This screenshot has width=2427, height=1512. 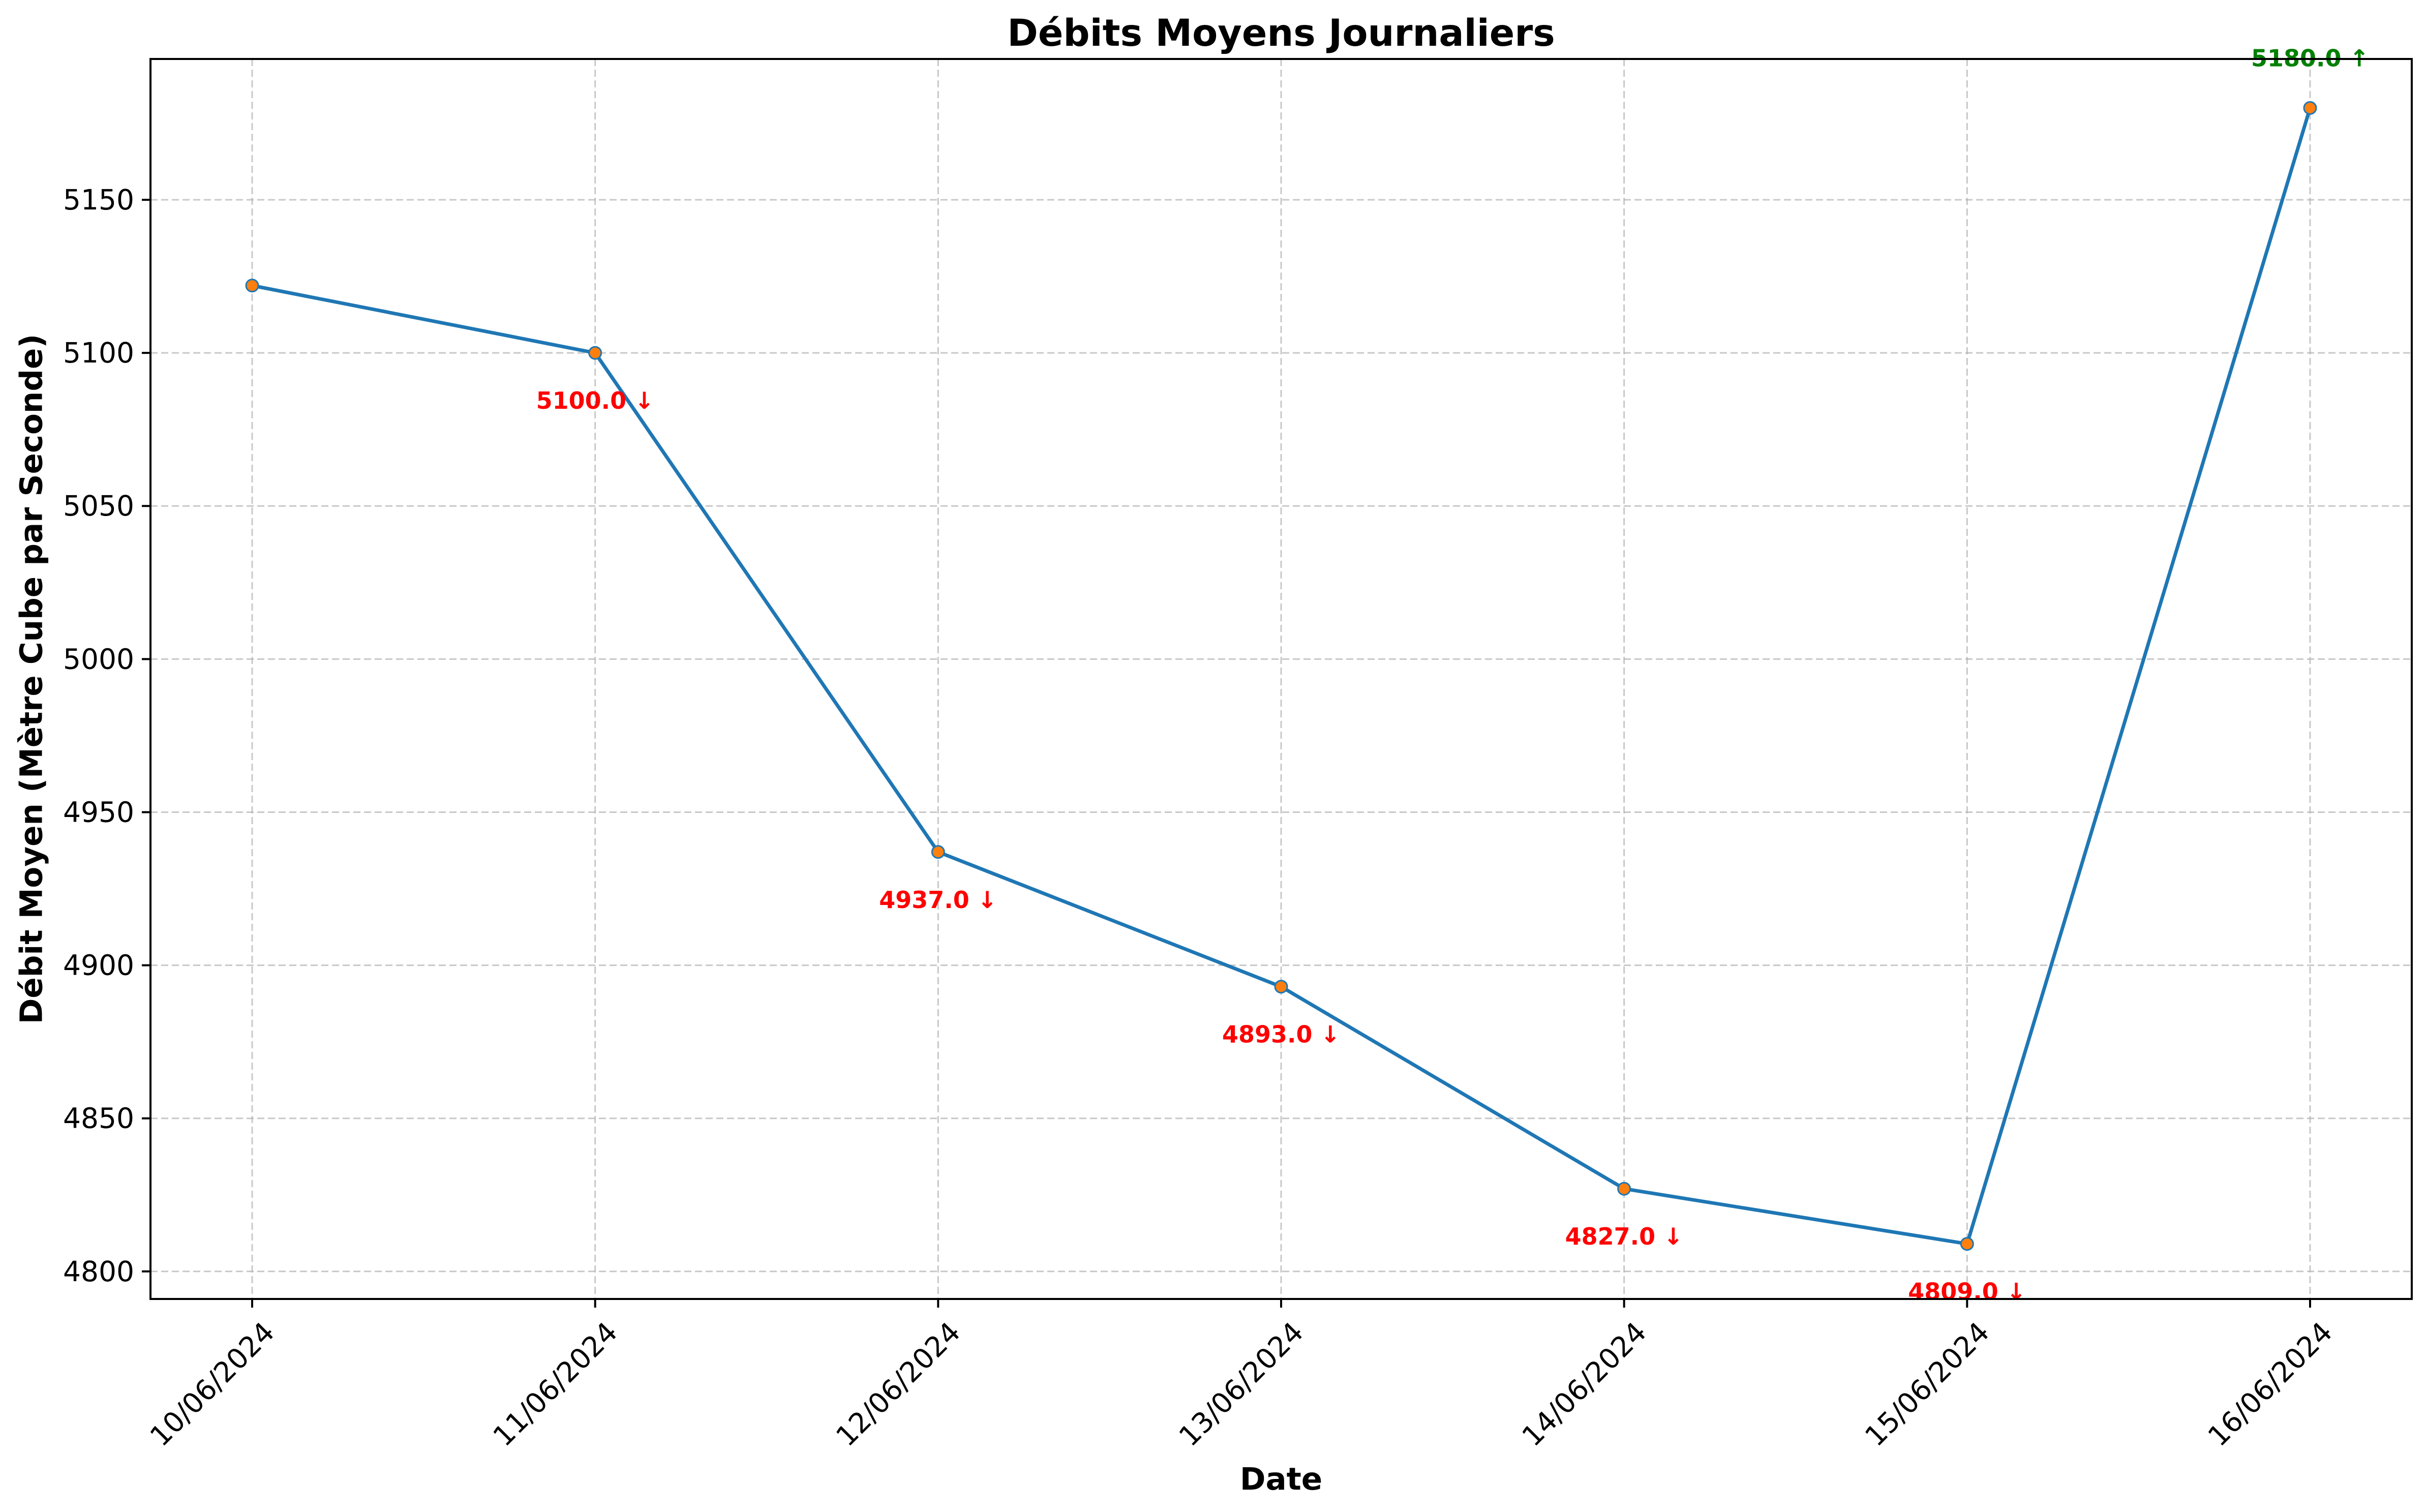 I want to click on y-tick-label: 4800, so click(x=99, y=1272).